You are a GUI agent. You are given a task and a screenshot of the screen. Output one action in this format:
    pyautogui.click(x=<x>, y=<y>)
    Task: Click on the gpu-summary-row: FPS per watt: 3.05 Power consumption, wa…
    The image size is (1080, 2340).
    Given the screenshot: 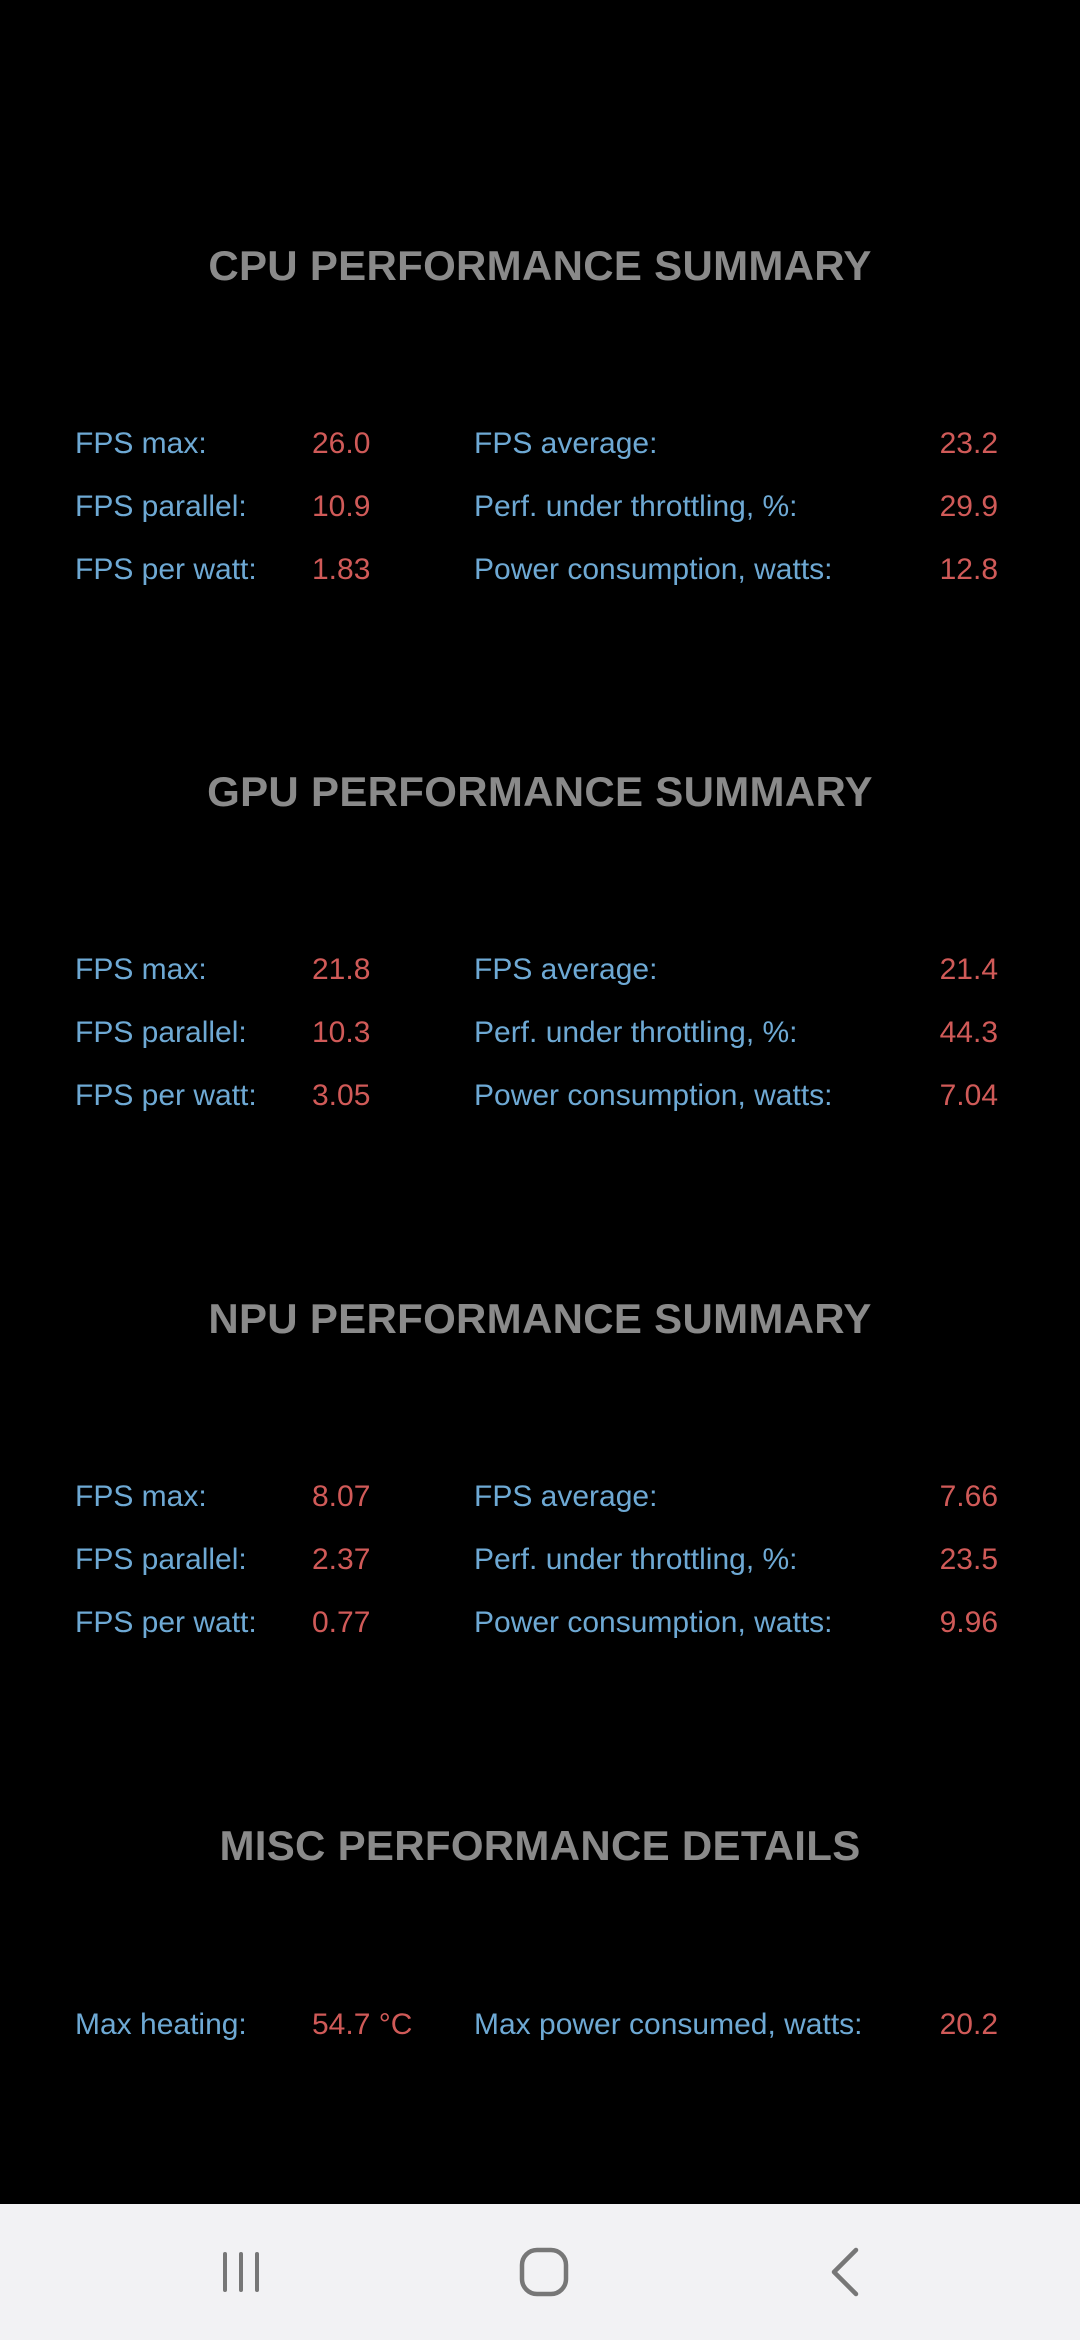 What is the action you would take?
    pyautogui.click(x=540, y=1096)
    